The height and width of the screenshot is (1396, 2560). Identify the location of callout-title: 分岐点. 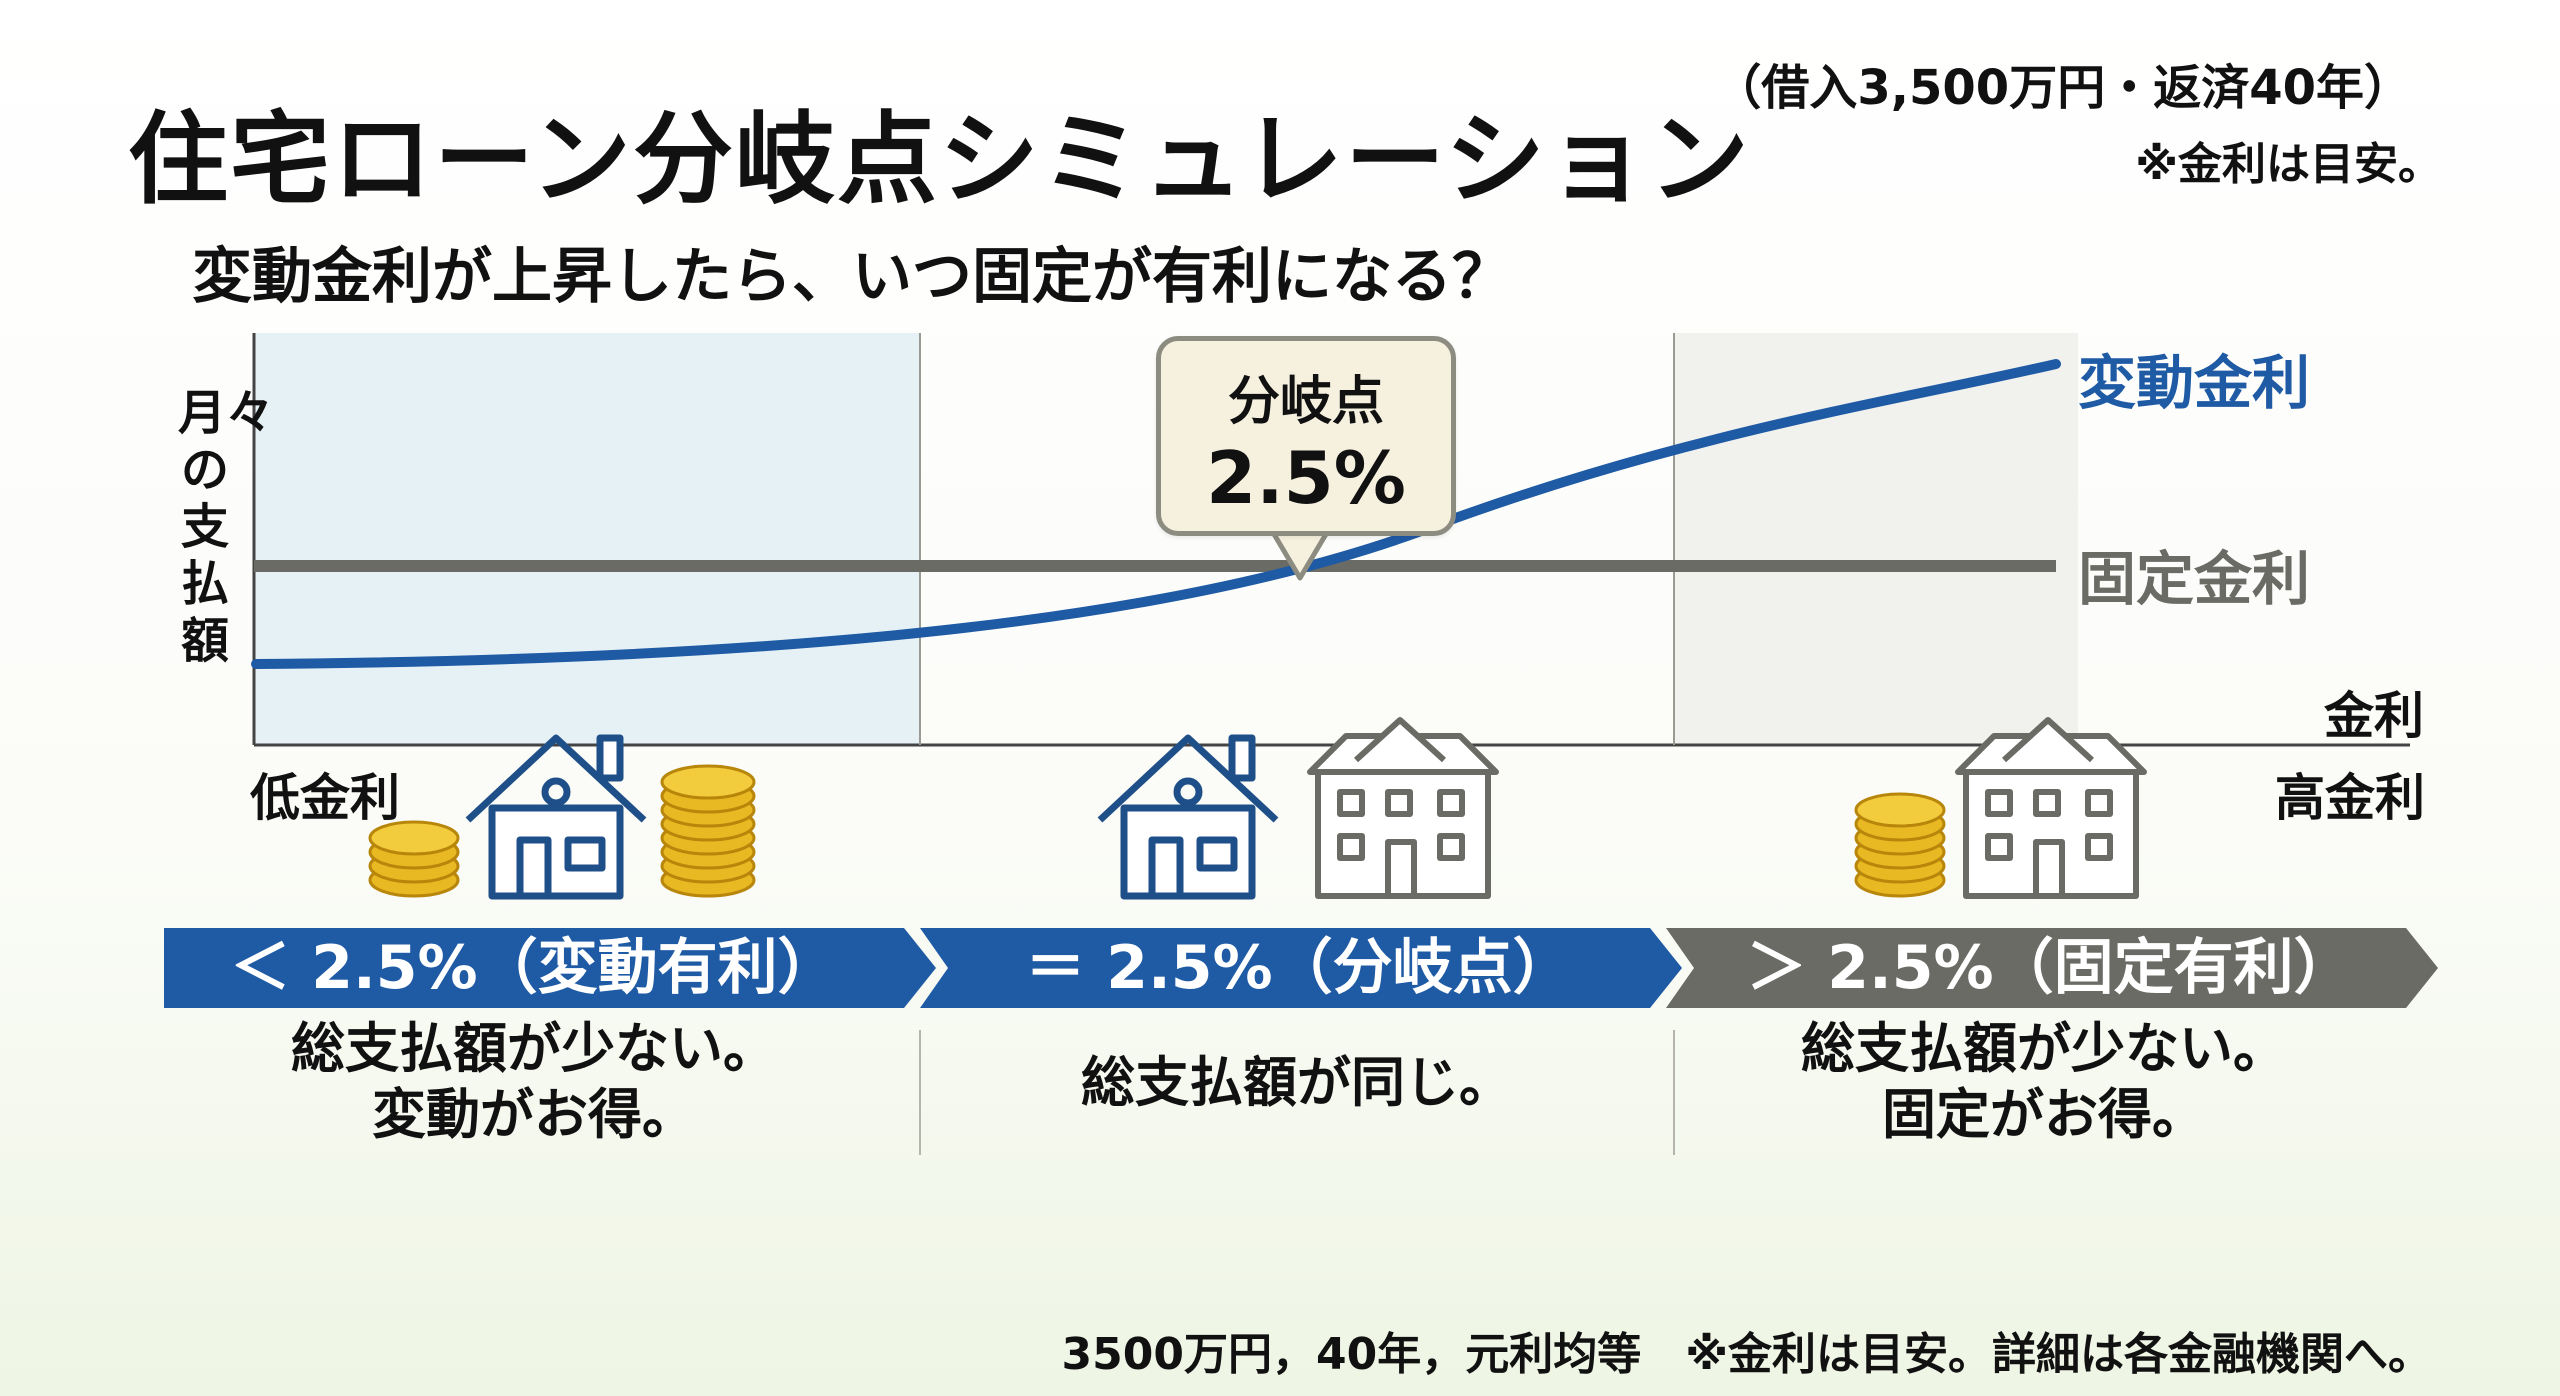
(1305, 402).